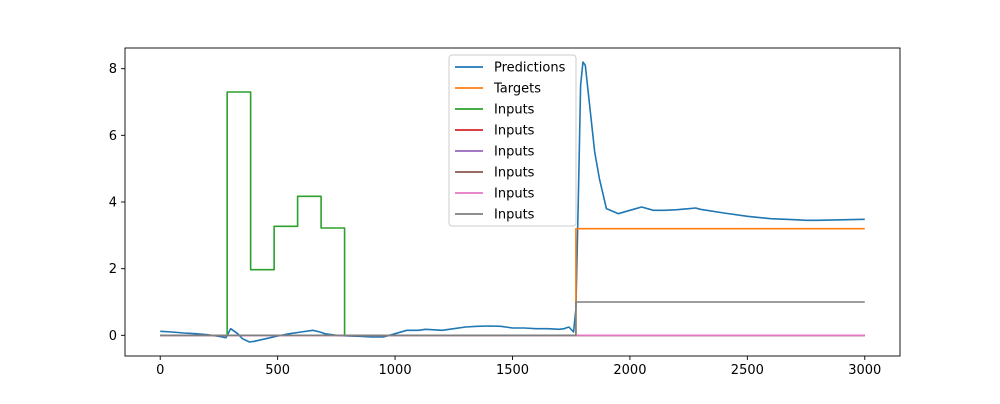 The width and height of the screenshot is (1000, 404). Describe the element at coordinates (113, 136) in the screenshot. I see `y-tick-label: 6` at that location.